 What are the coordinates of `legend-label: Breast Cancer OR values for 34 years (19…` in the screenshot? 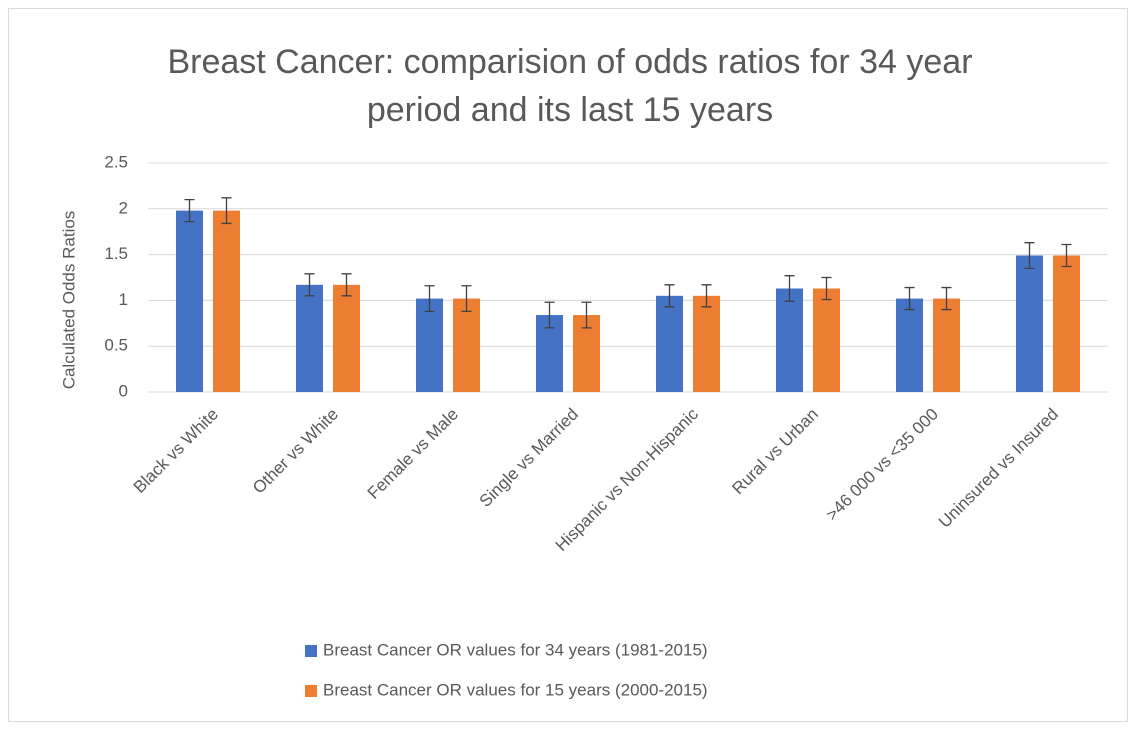 It's located at (515, 649).